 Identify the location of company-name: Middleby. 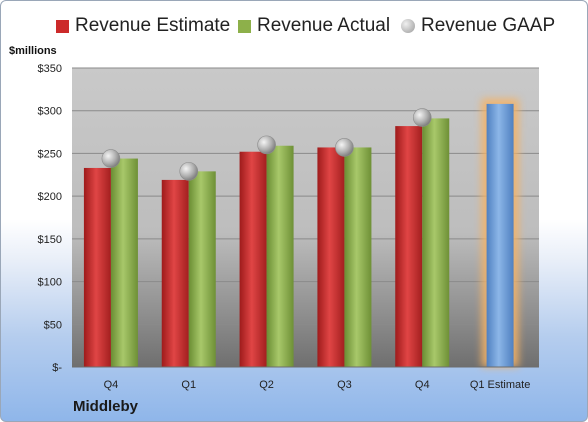
(106, 406).